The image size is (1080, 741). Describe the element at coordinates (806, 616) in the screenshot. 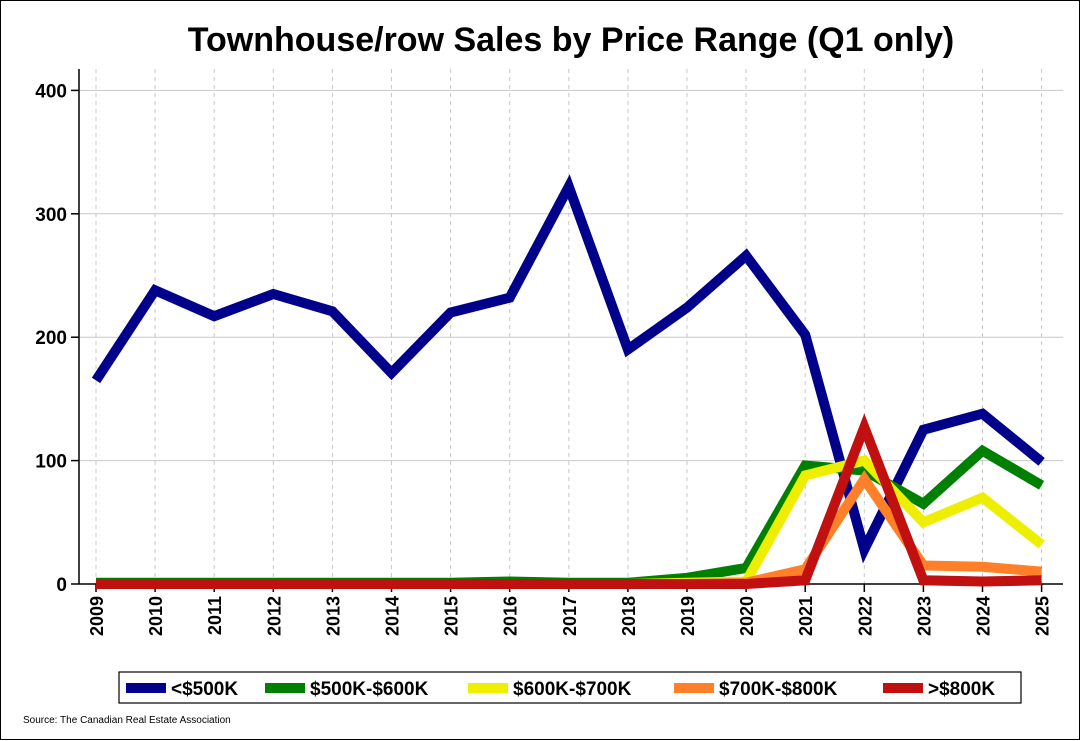

I see `x-tick-label: 2021` at that location.